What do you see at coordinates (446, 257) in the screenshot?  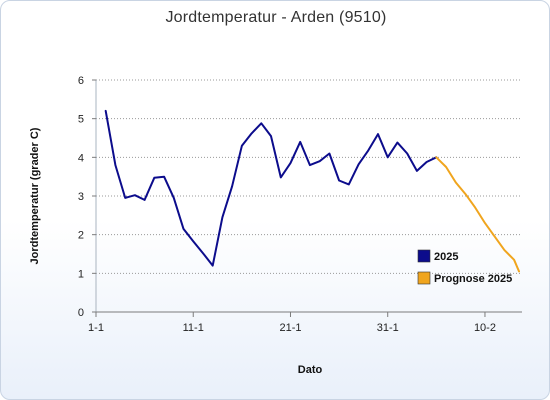 I see `legend-label: 2025` at bounding box center [446, 257].